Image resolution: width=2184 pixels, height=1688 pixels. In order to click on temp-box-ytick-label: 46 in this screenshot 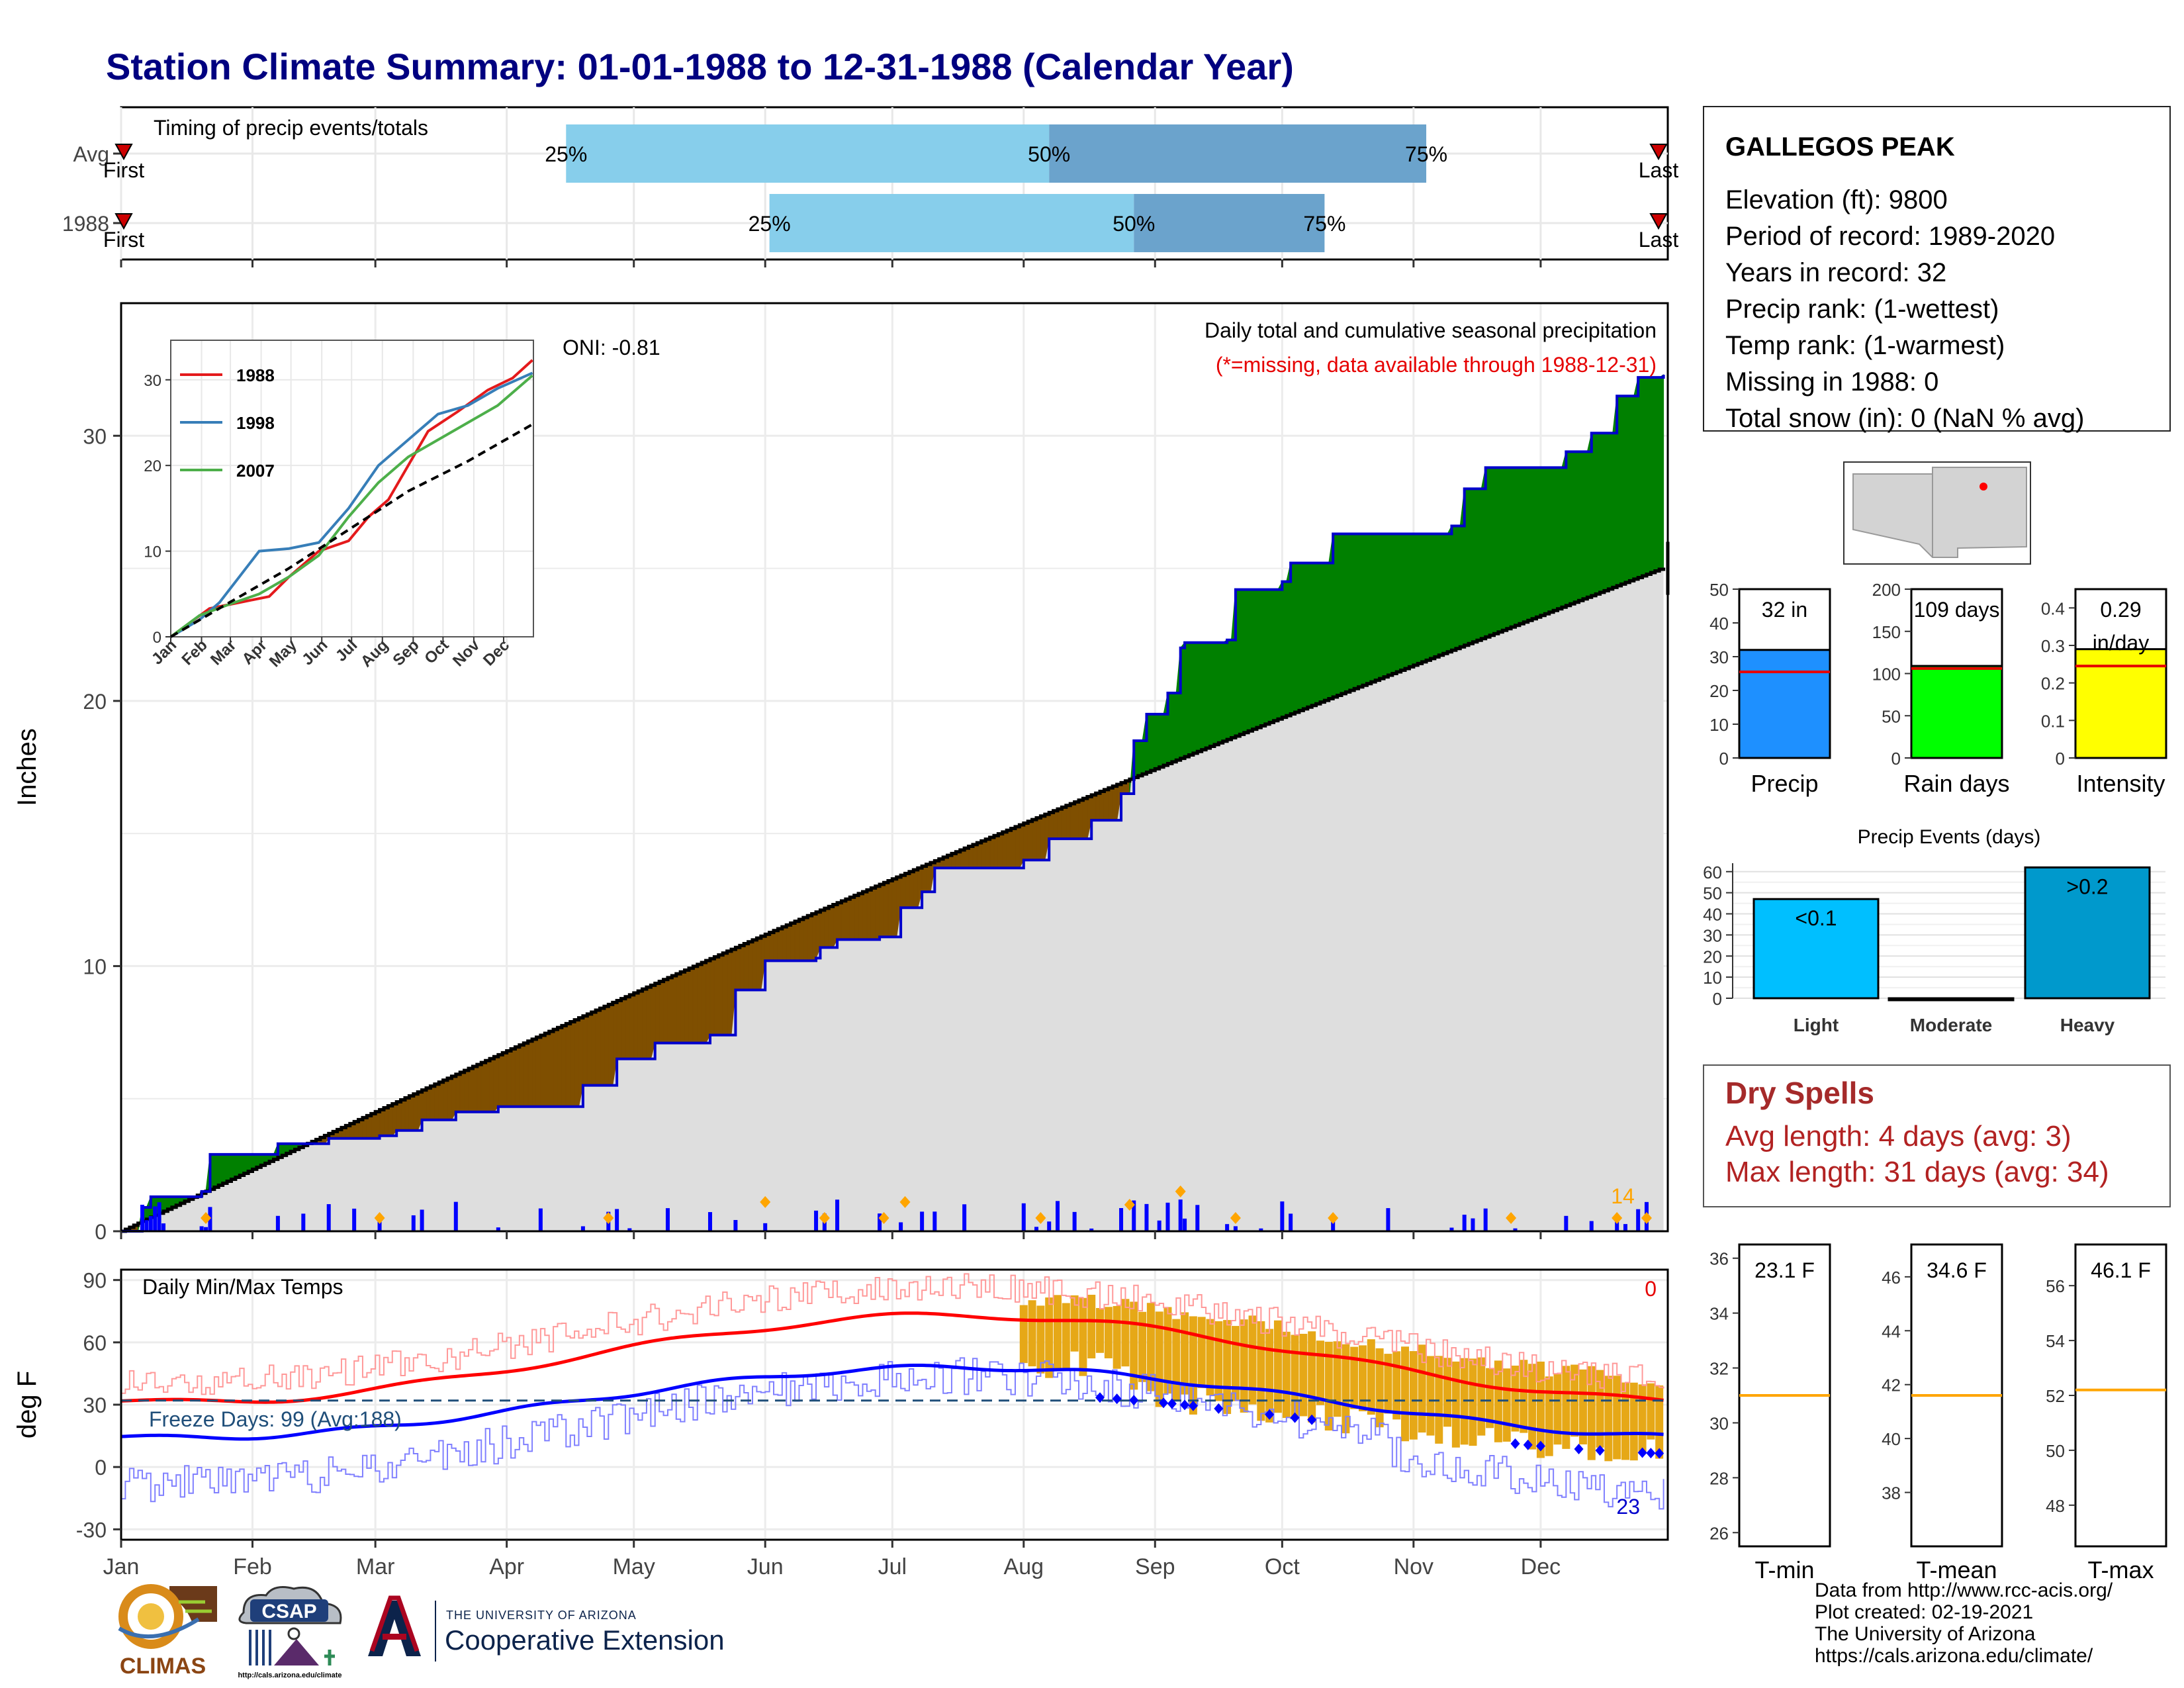, I will do `click(1891, 1278)`.